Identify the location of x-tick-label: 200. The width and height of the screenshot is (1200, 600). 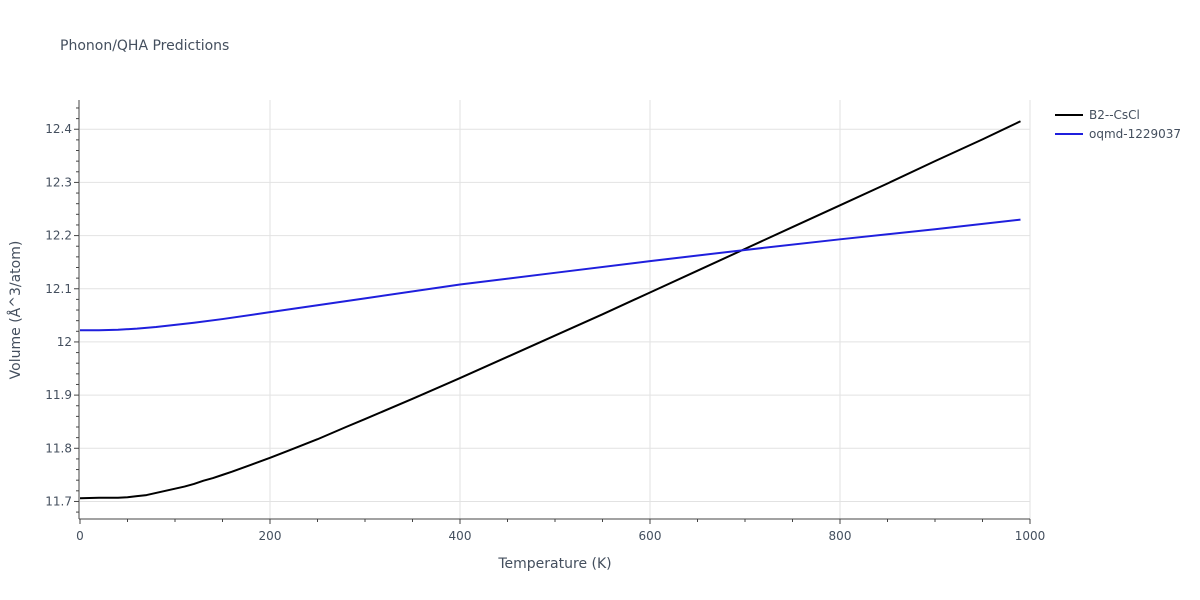
(270, 536).